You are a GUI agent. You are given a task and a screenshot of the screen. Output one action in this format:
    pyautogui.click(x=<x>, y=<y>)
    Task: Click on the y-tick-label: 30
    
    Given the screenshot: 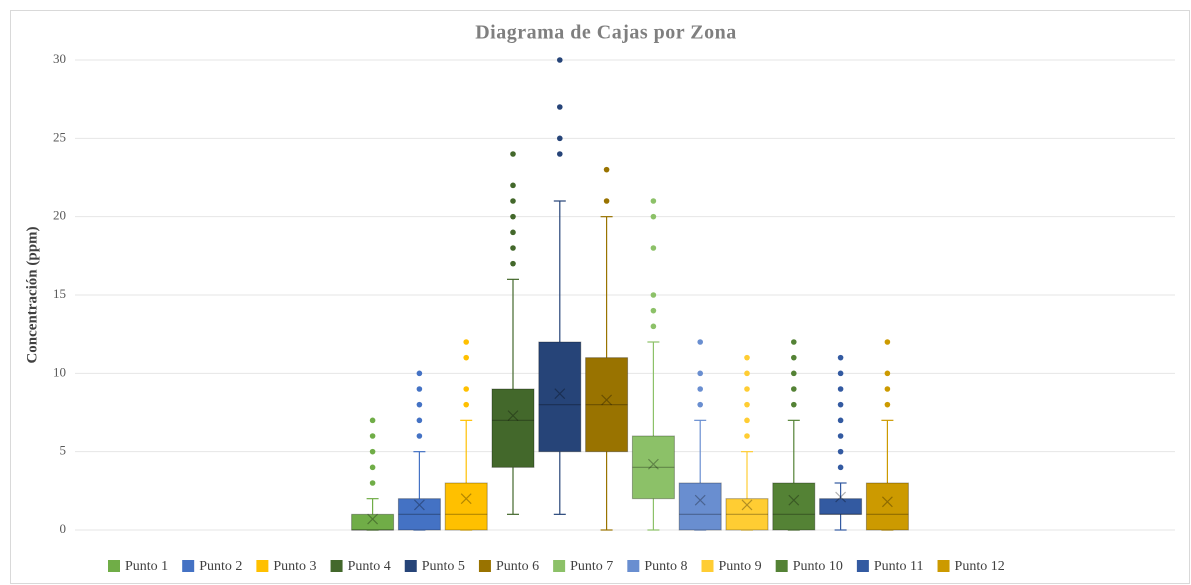 What is the action you would take?
    pyautogui.click(x=59, y=58)
    